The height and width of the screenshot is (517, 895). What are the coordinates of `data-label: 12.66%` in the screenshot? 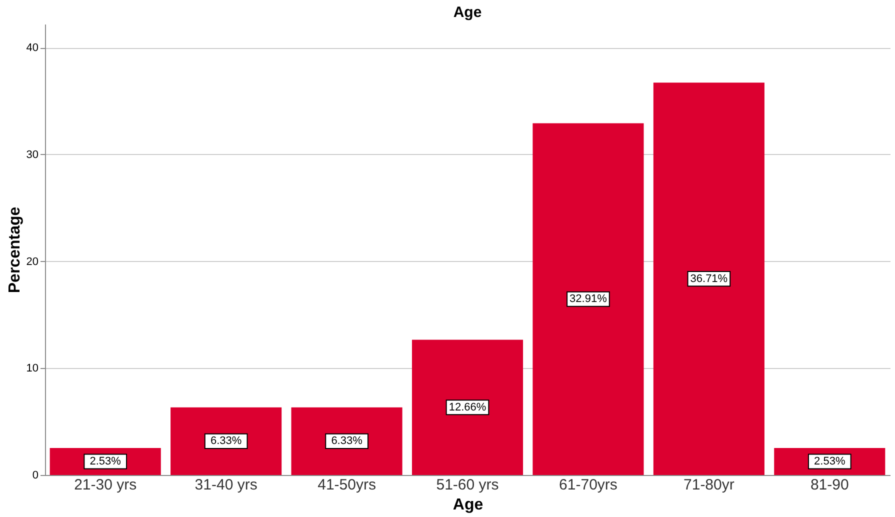 It's located at (467, 407).